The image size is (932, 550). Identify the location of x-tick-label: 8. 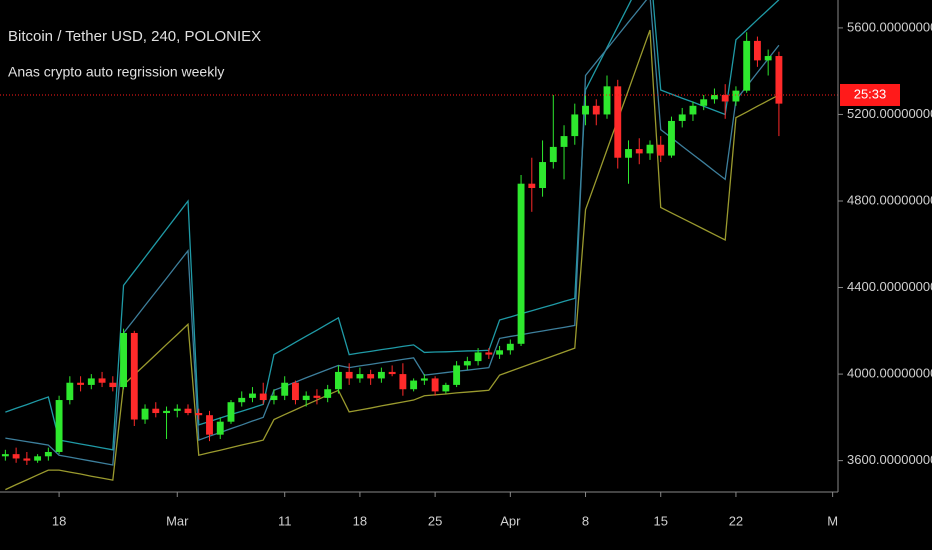
(585, 520).